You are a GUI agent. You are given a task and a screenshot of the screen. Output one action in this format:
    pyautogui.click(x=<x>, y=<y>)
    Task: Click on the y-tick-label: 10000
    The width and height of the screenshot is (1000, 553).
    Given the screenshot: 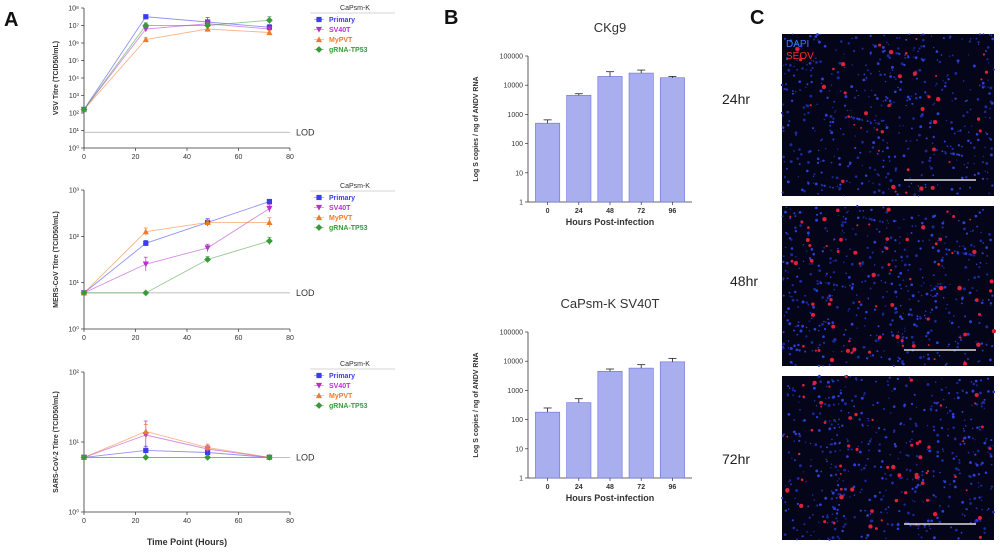 What is the action you would take?
    pyautogui.click(x=514, y=86)
    